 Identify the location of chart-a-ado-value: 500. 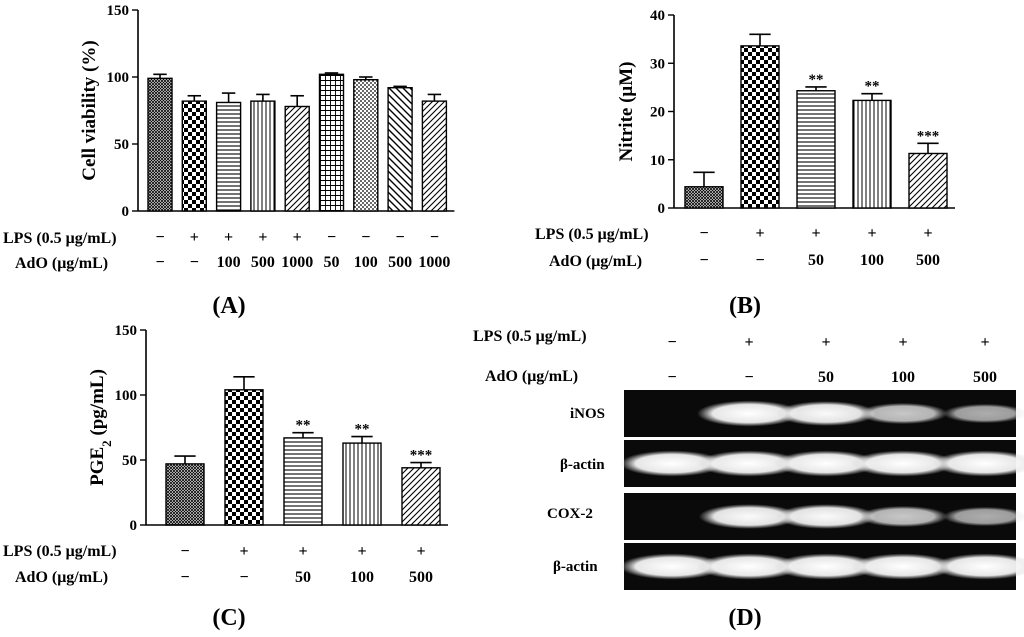
(400, 262).